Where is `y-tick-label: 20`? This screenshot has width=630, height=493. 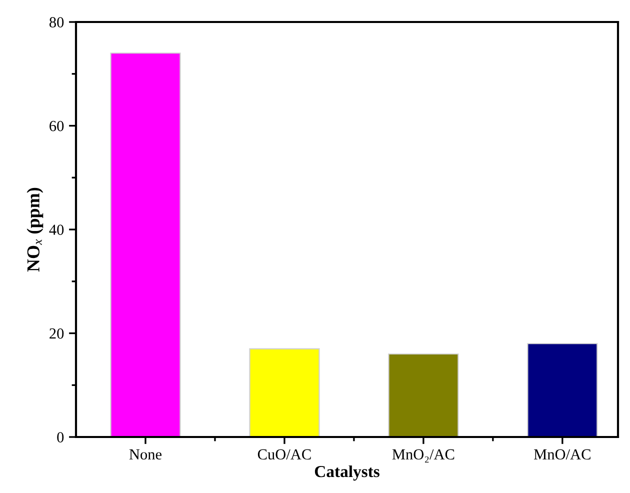
y-tick-label: 20 is located at coordinates (57, 333).